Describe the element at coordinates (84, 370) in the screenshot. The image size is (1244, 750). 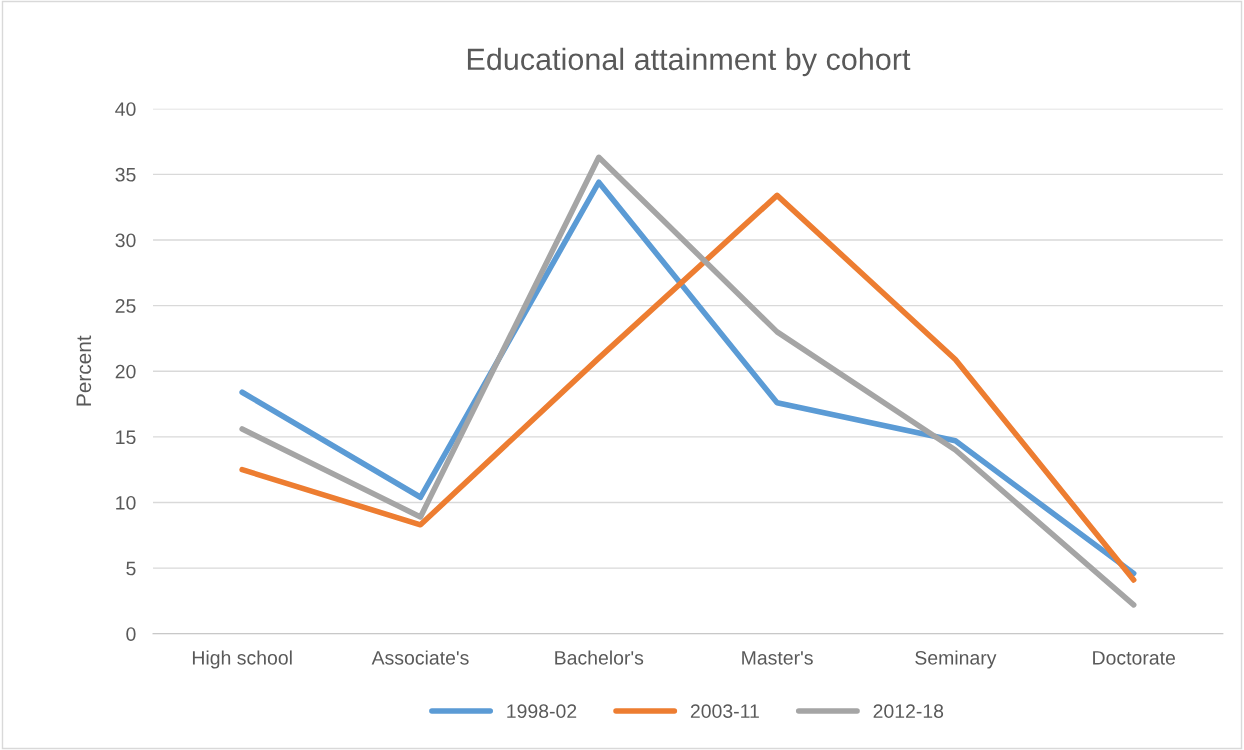
I see `y-axis-title: Percent` at that location.